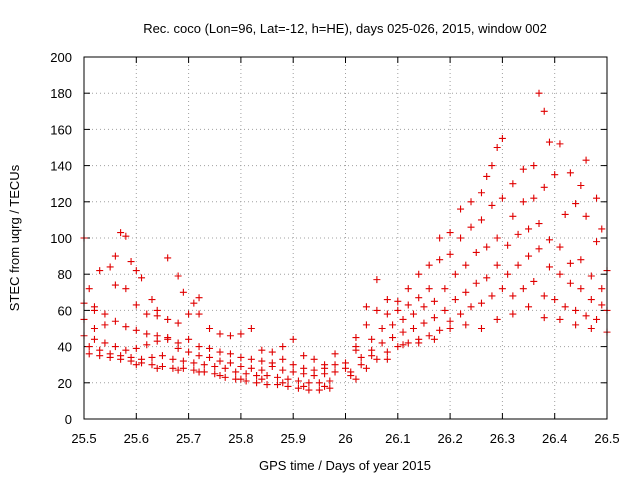 This screenshot has height=480, width=640. What do you see at coordinates (83, 438) in the screenshot?
I see `x-tick-label: 25.5` at bounding box center [83, 438].